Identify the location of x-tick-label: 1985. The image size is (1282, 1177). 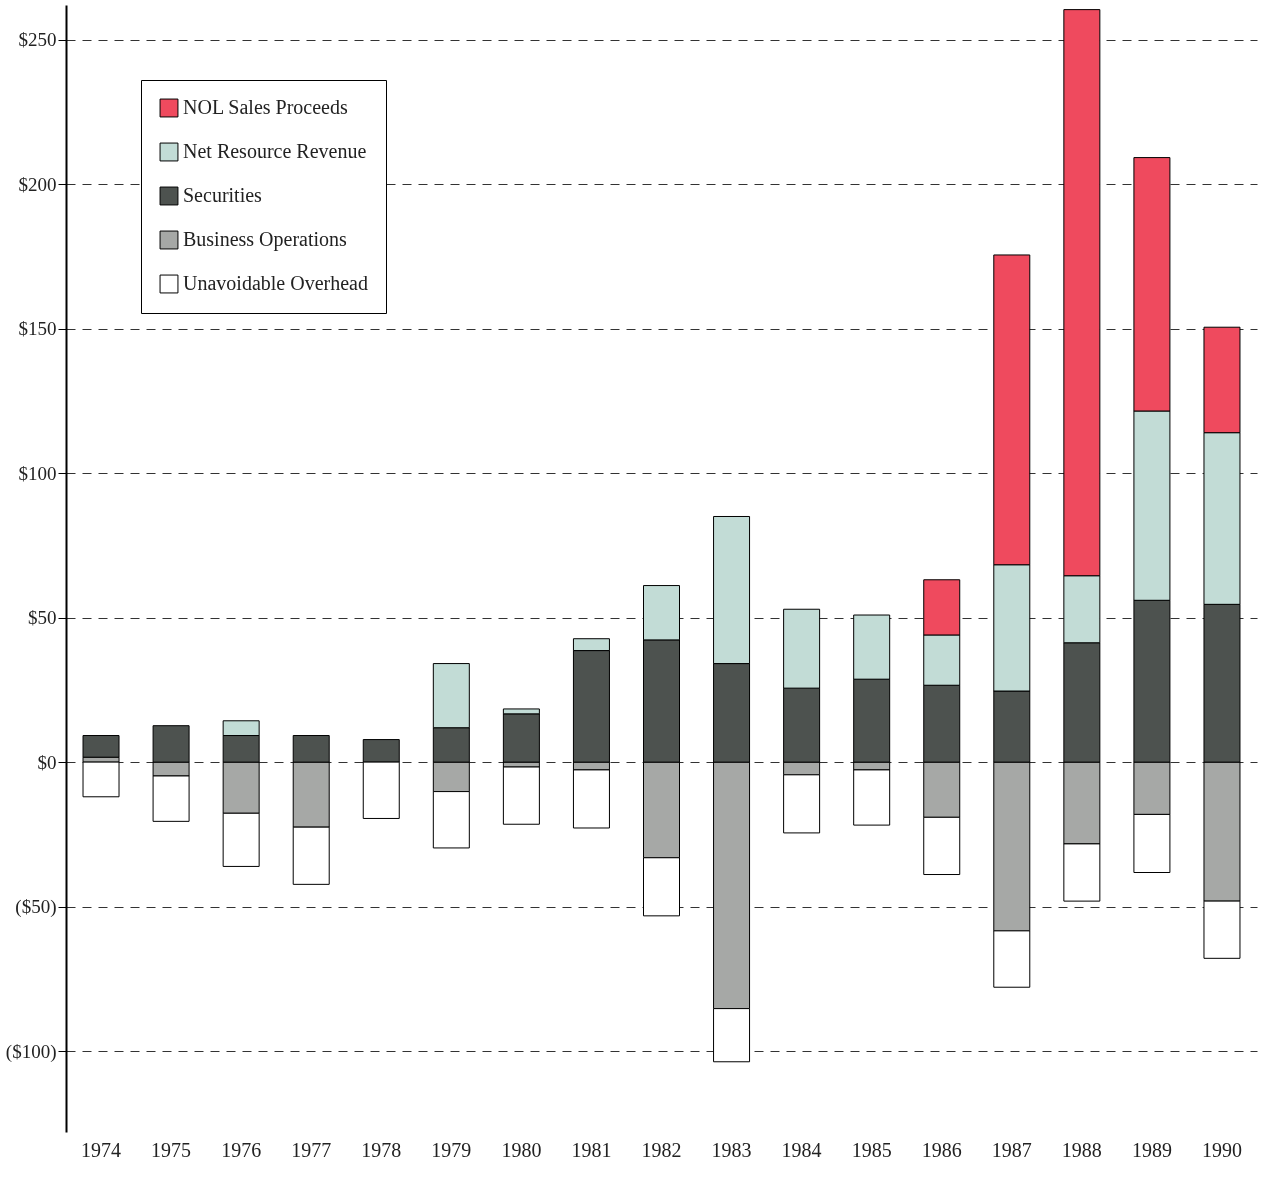
(871, 1149).